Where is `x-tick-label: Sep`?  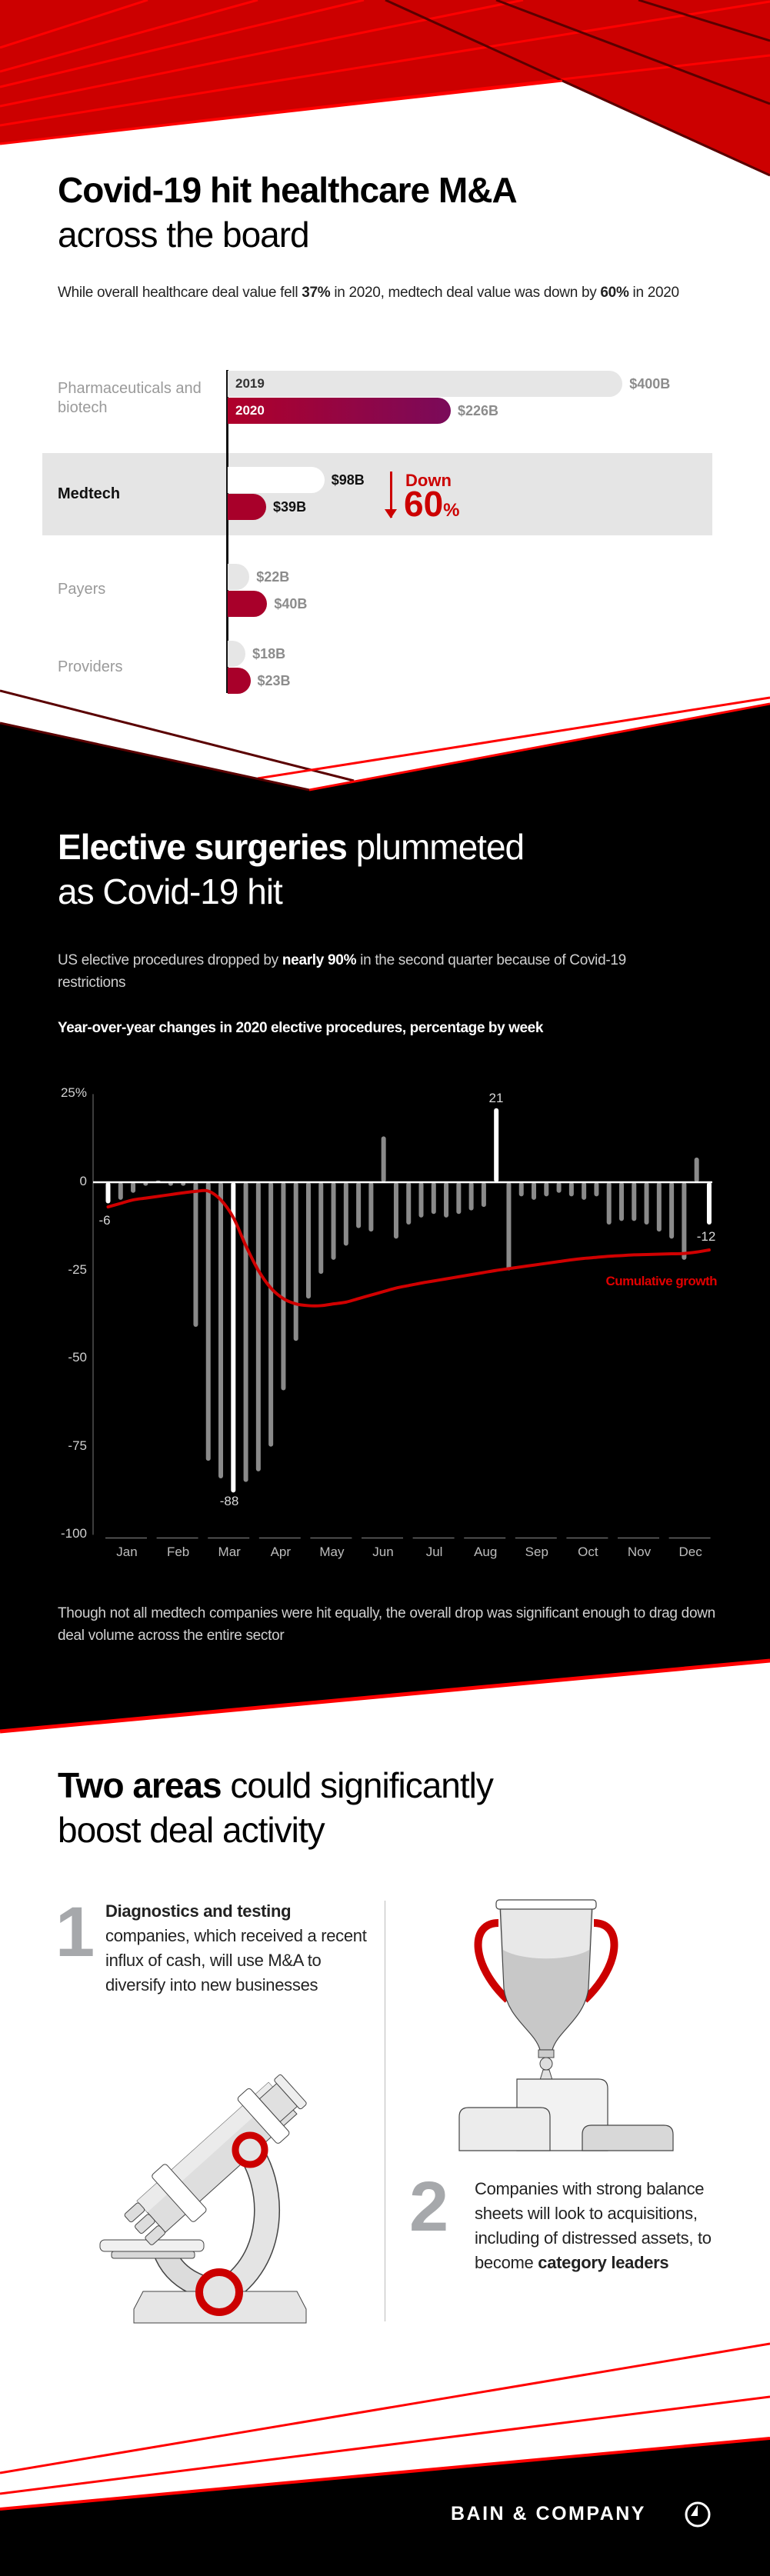
x-tick-label: Sep is located at coordinates (537, 1552).